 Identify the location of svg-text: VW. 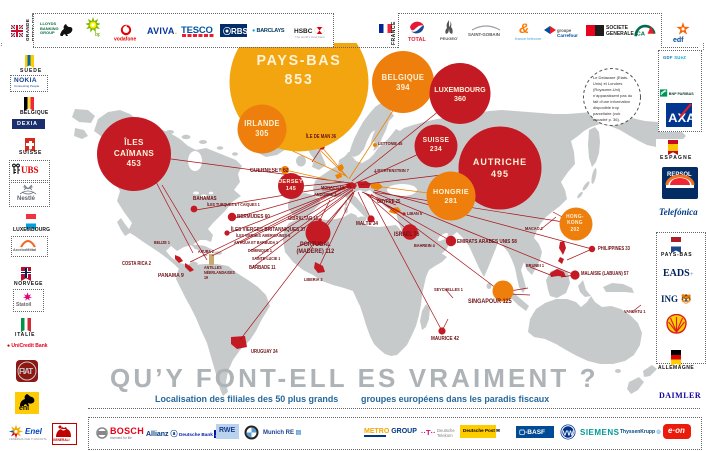
(569, 434).